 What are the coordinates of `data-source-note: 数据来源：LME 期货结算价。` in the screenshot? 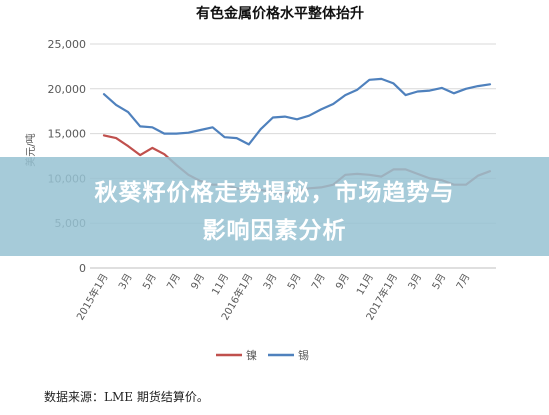 It's located at (126, 397).